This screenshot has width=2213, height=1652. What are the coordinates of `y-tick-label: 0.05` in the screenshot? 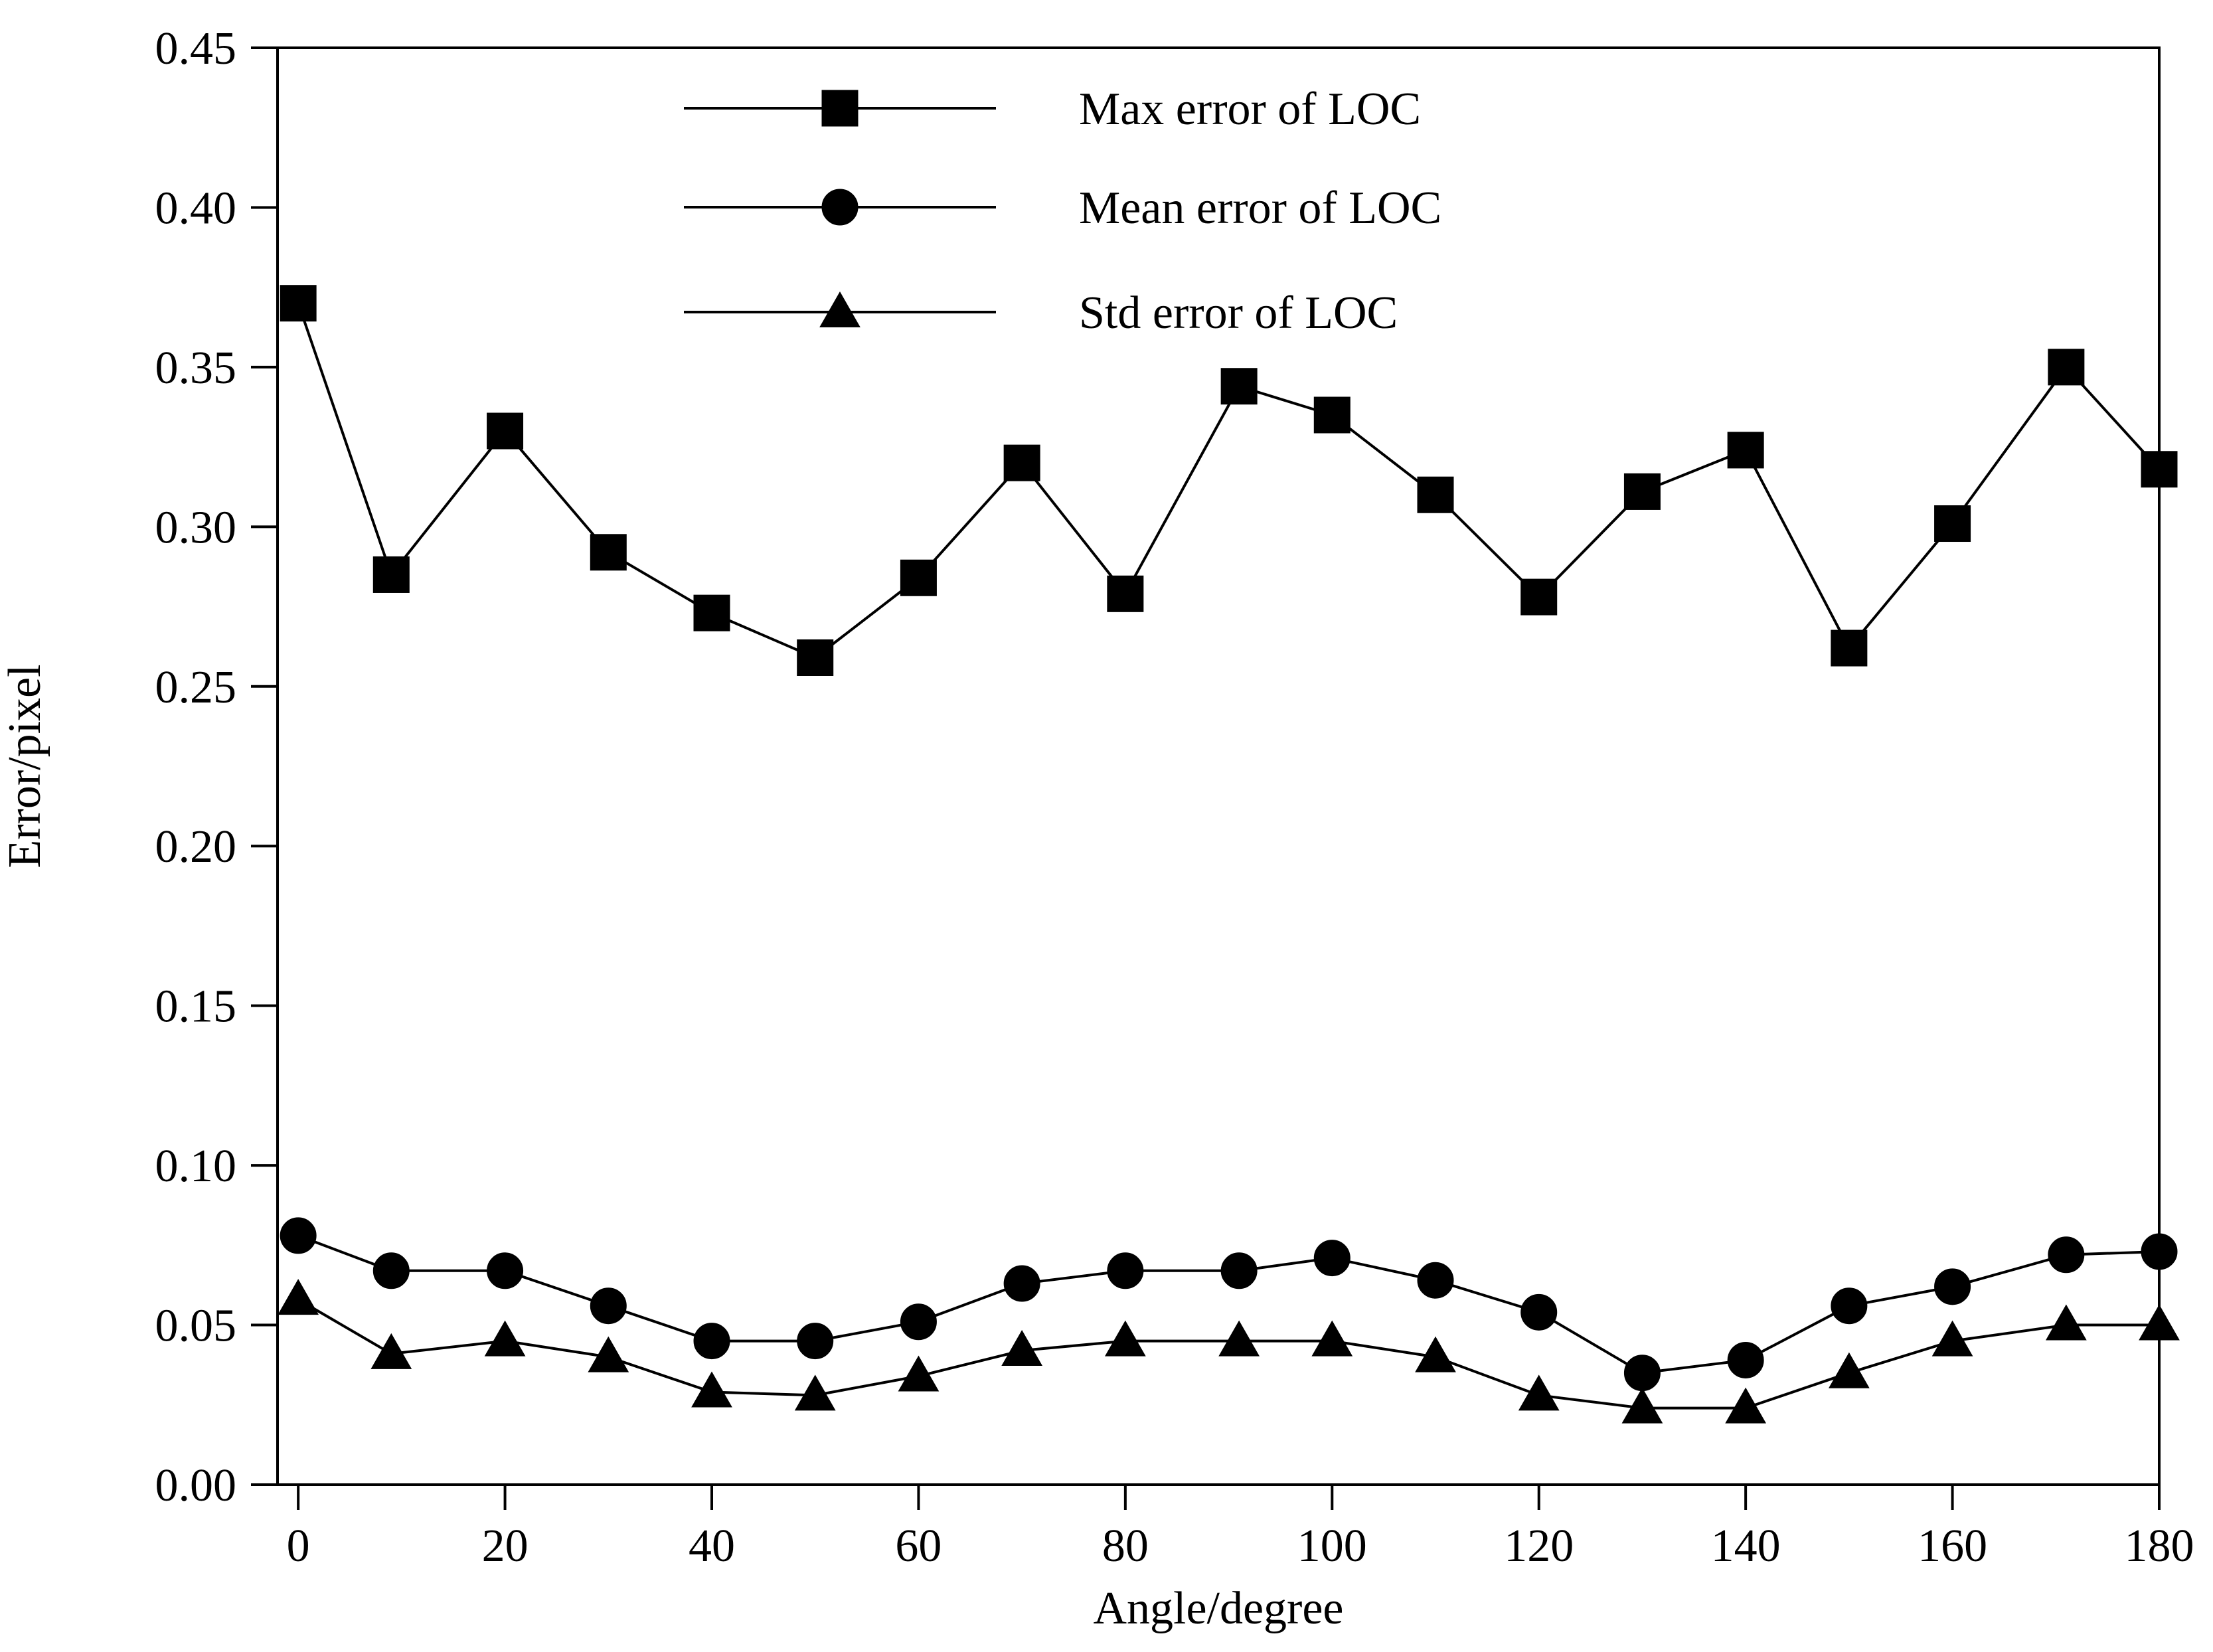 It's located at (196, 1326).